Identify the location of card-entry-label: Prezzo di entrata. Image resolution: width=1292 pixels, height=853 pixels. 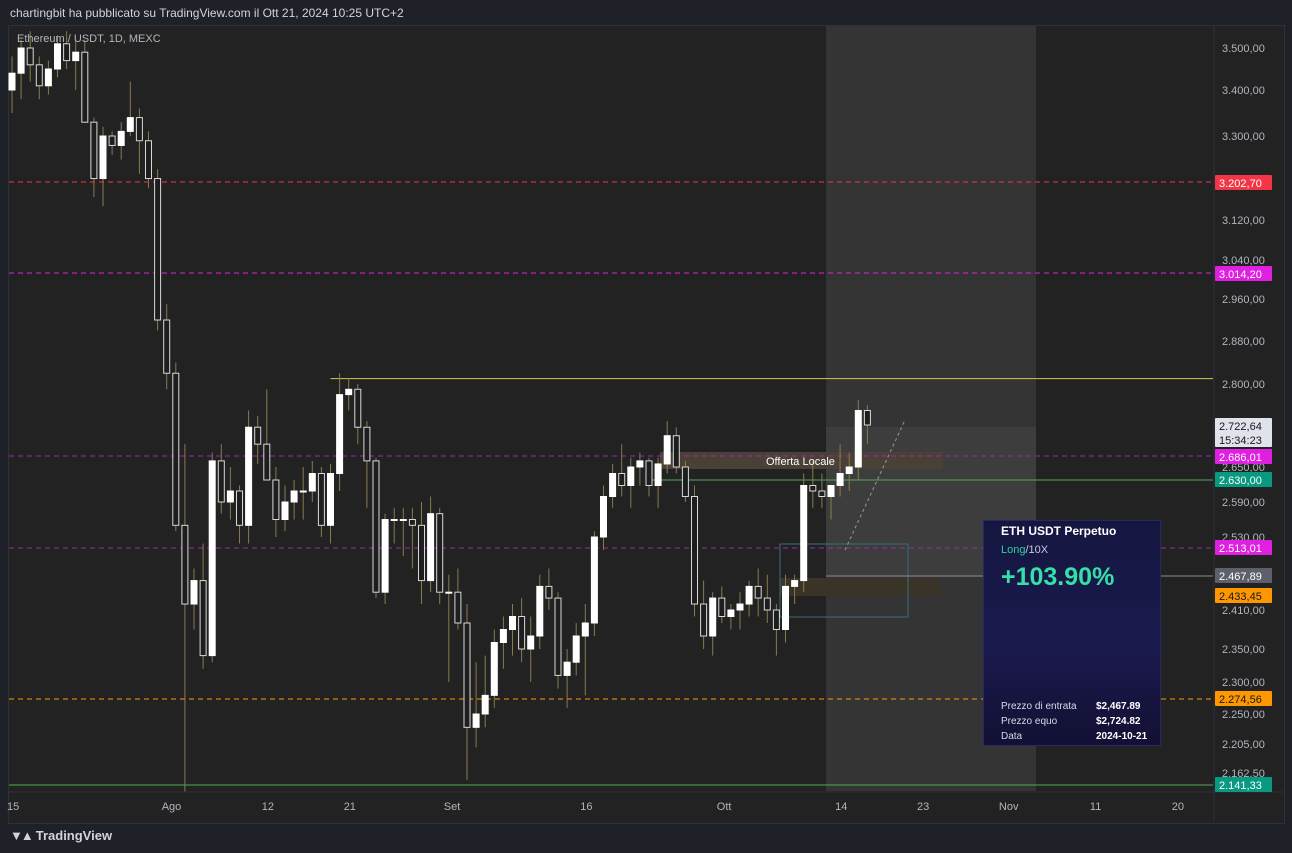
(1039, 706).